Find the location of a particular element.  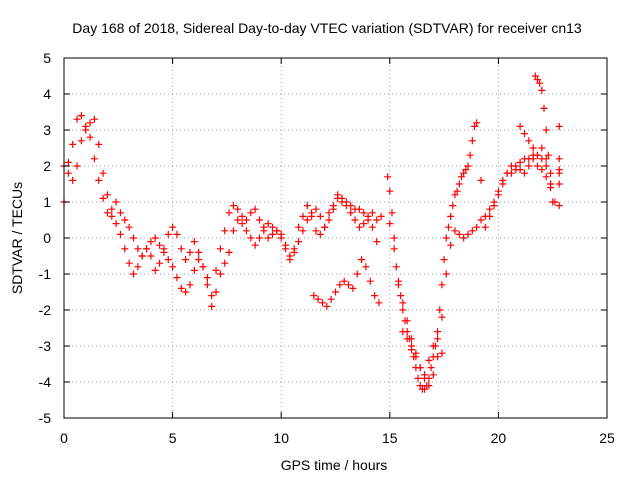

y-tick-label: 0 is located at coordinates (47, 238).